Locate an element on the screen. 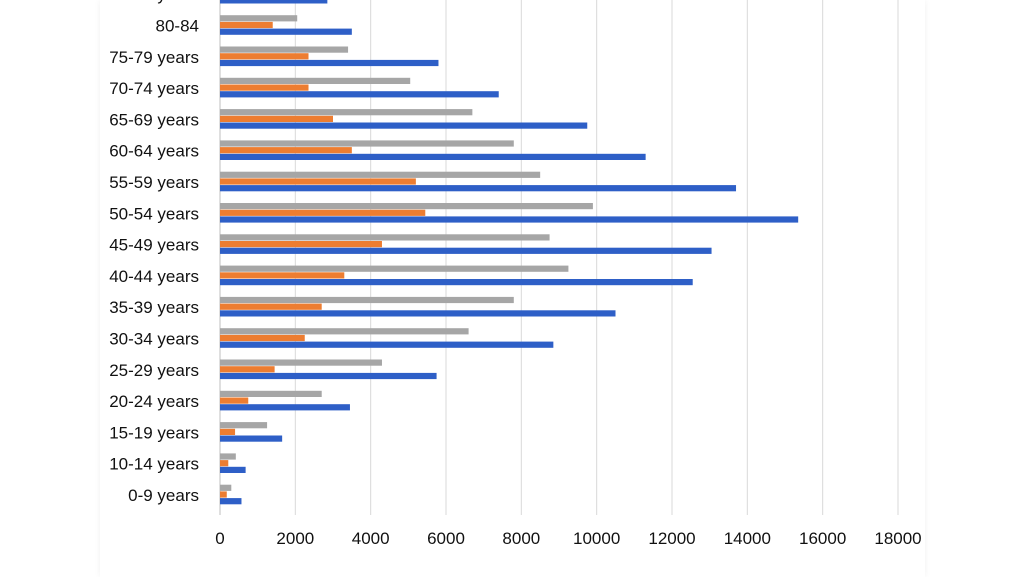  category-label: 20-24 years is located at coordinates (154, 401).